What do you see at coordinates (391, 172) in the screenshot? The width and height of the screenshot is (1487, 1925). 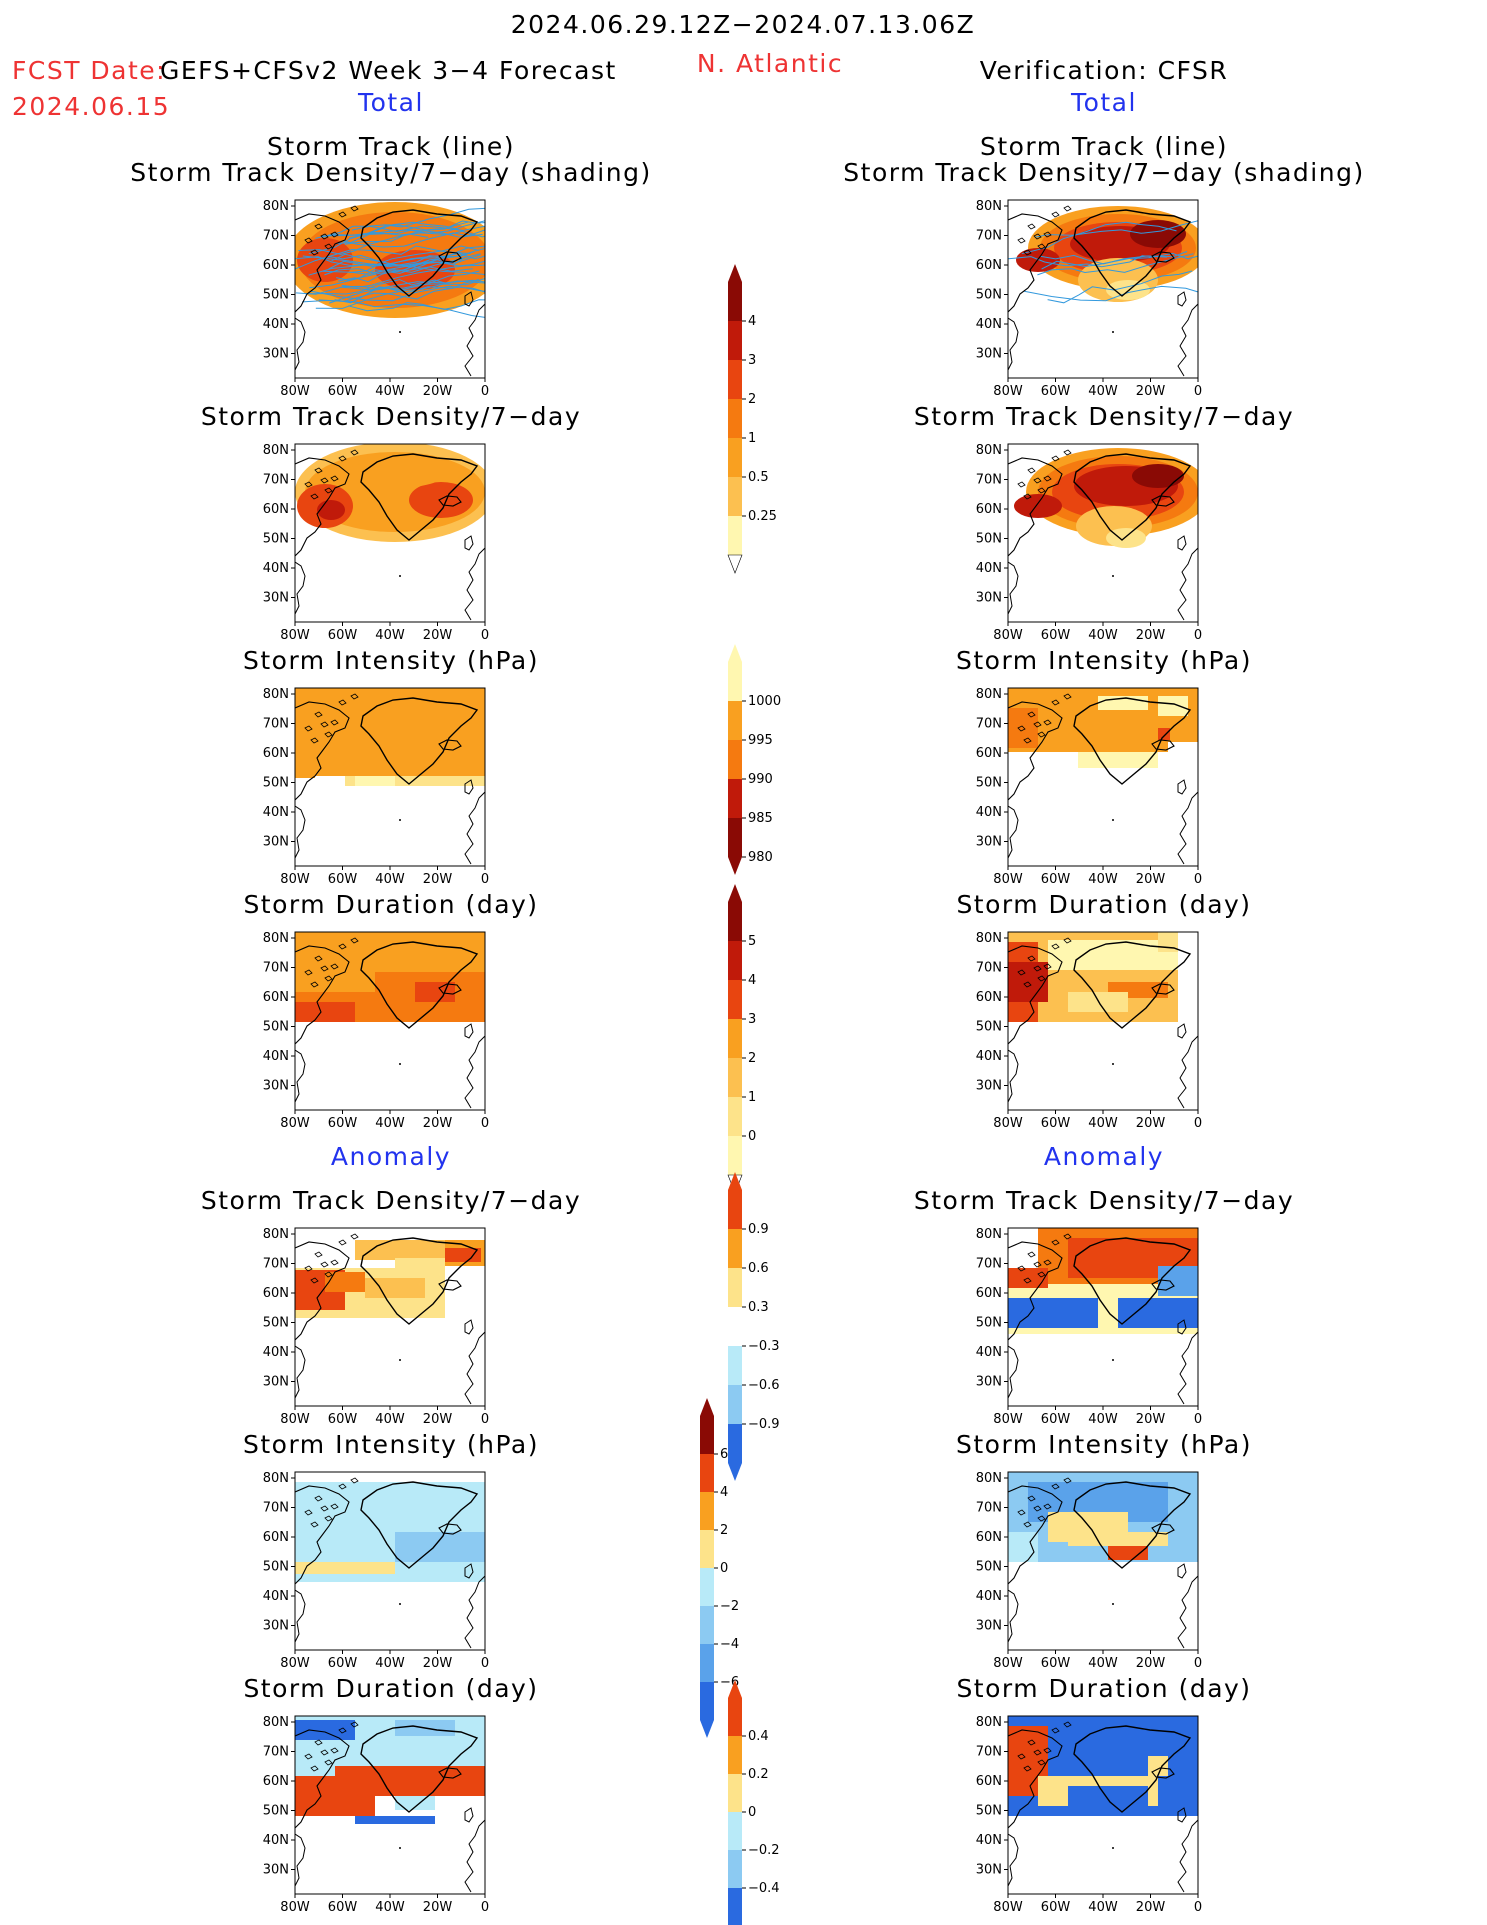 I see `panel-title: Storm Track Density/7−day (shading)` at bounding box center [391, 172].